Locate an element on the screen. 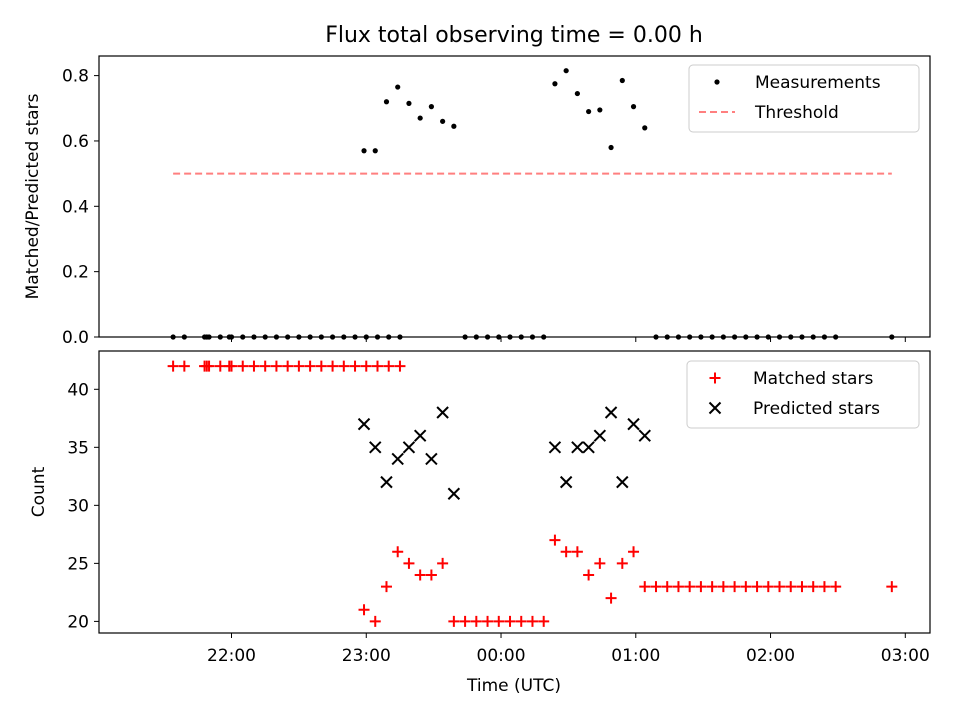 The width and height of the screenshot is (960, 720). bottom-panel-y-axis: 20 25 30 35 40 is located at coordinates (83, 506).